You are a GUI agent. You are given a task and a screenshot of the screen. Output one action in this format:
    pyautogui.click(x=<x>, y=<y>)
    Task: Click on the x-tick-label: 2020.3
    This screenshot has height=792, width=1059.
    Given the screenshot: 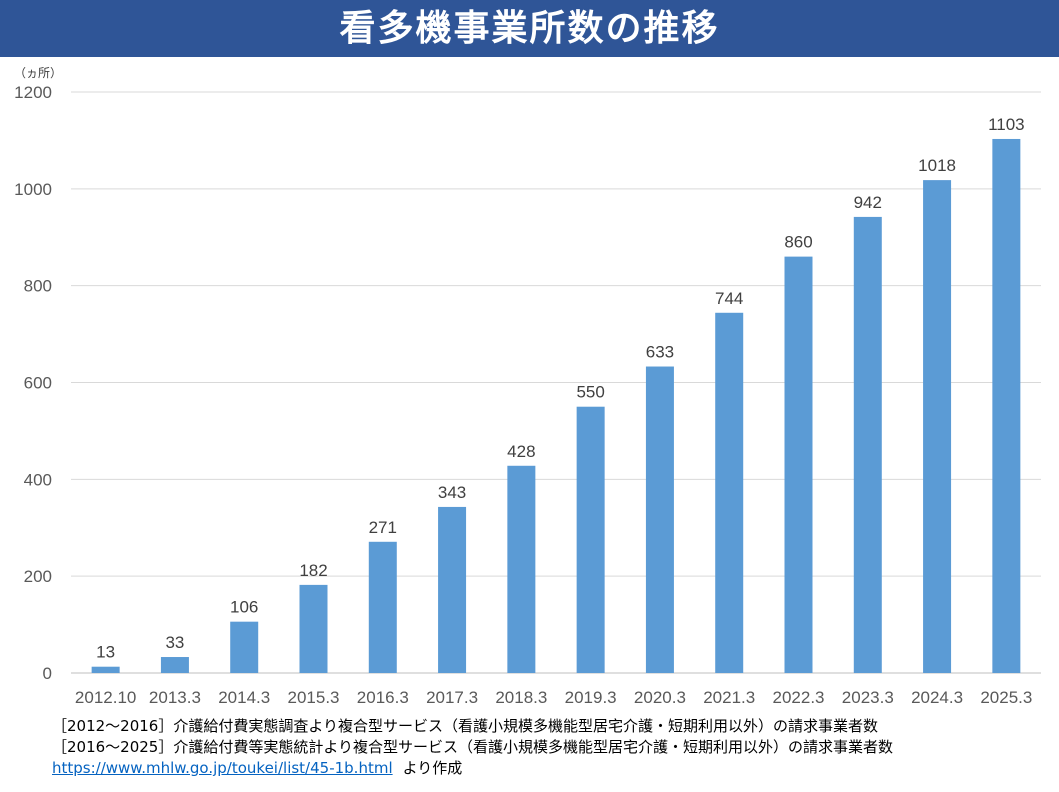 What is the action you would take?
    pyautogui.click(x=660, y=697)
    